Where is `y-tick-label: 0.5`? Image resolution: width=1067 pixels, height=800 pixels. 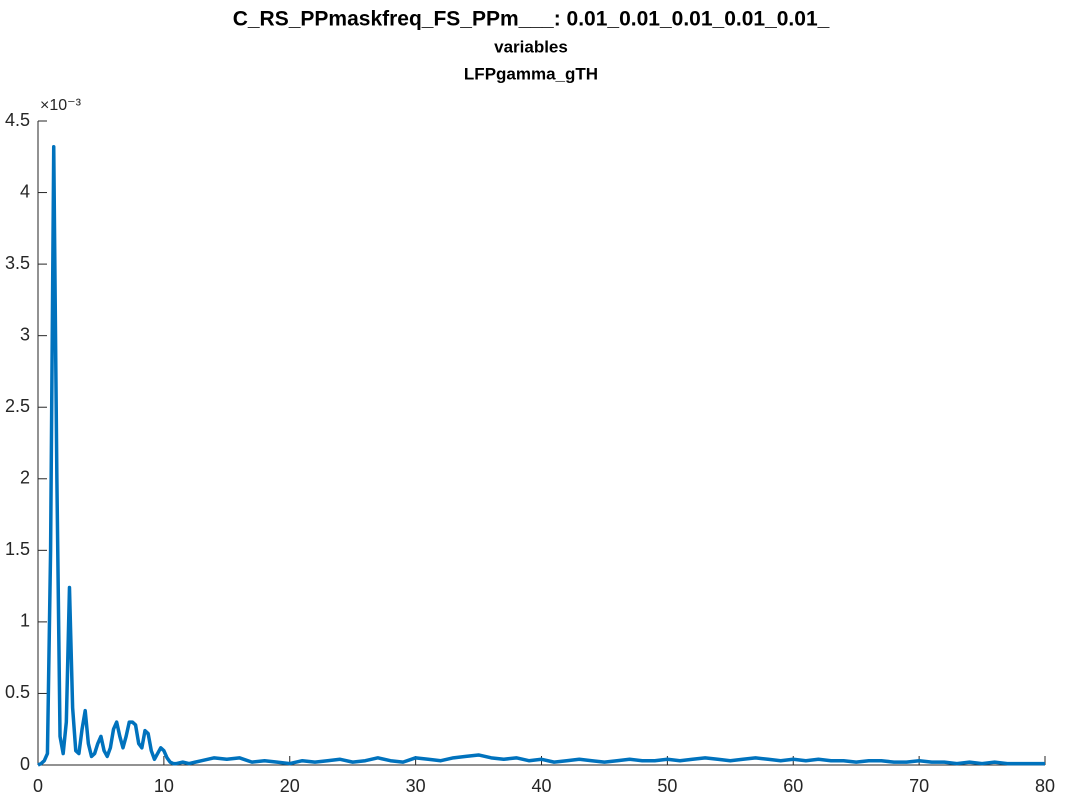 y-tick-label: 0.5 is located at coordinates (17, 692).